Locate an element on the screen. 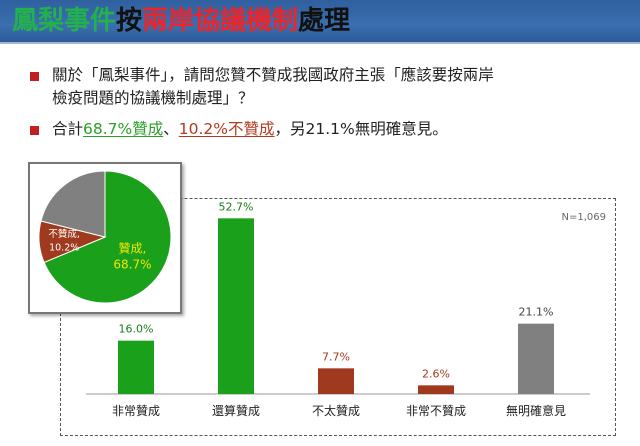 The width and height of the screenshot is (640, 446). x-tick-label-0: 非常贊成 is located at coordinates (136, 411).